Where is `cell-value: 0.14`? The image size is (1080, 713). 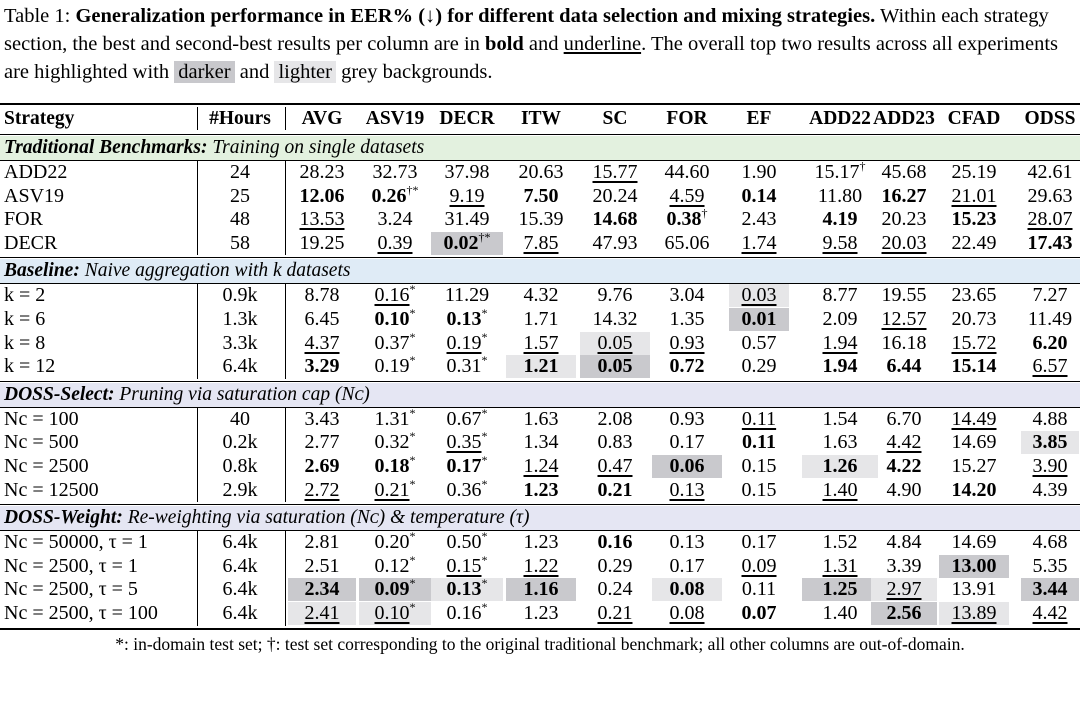
cell-value: 0.14 is located at coordinates (759, 195).